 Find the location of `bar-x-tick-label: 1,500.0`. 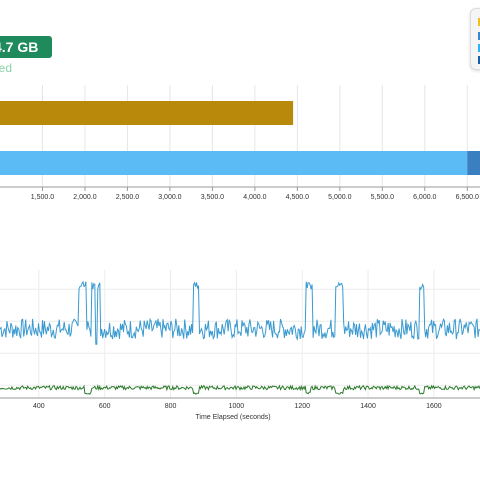

bar-x-tick-label: 1,500.0 is located at coordinates (42, 197).